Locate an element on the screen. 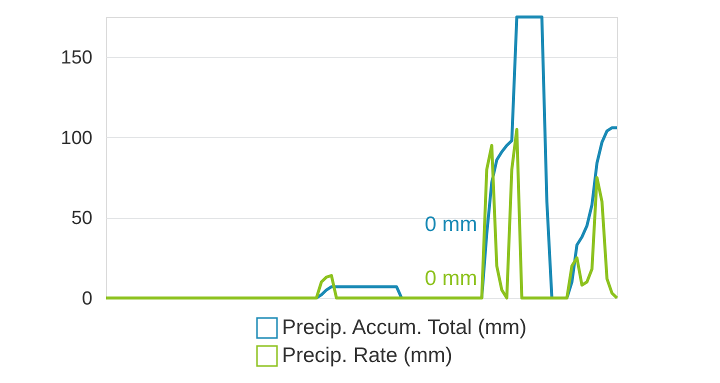 Image resolution: width=720 pixels, height=383 pixels. y-tick-label: 100 is located at coordinates (76, 138).